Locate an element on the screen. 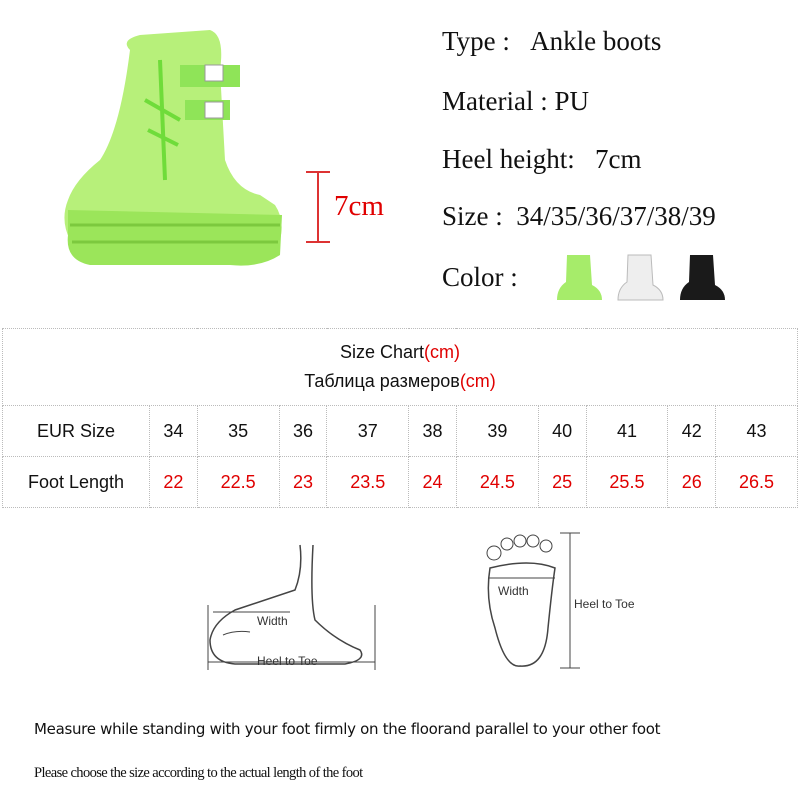  eur-size-label: EUR Size is located at coordinates (76, 431).